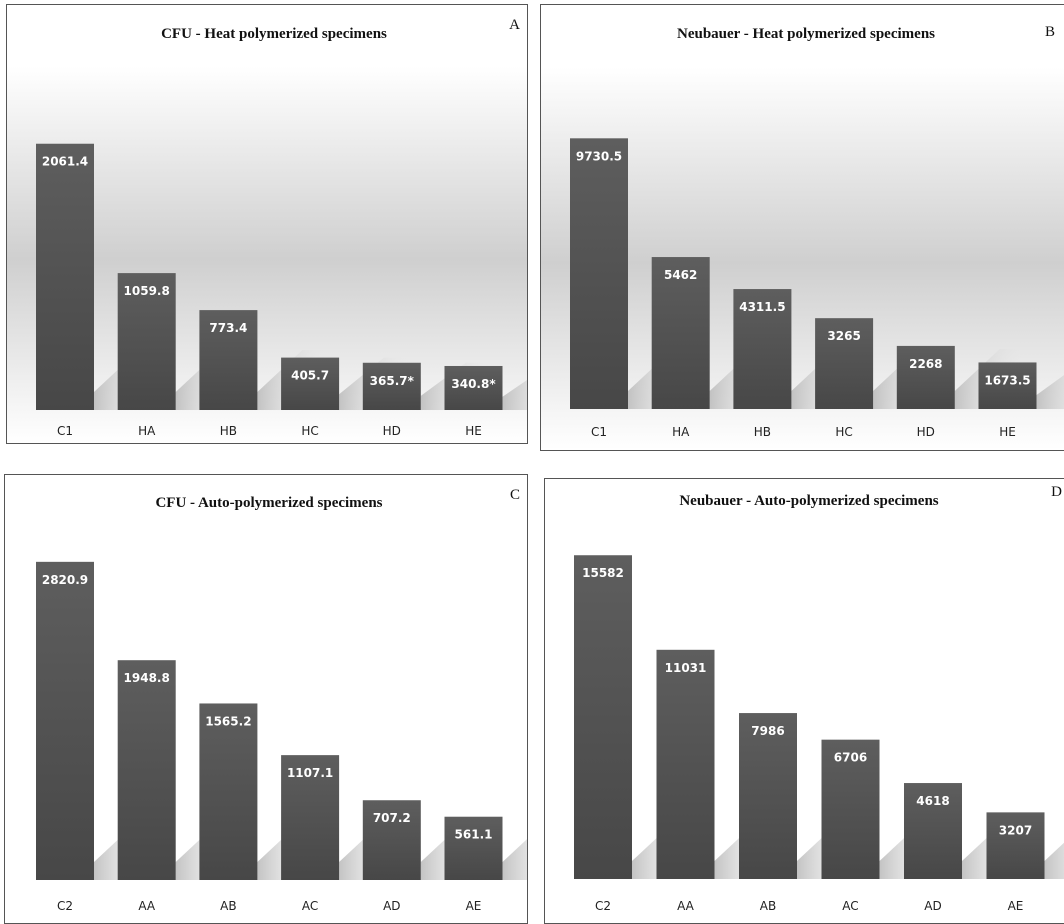  What do you see at coordinates (514, 25) in the screenshot?
I see `panel-letter: A` at bounding box center [514, 25].